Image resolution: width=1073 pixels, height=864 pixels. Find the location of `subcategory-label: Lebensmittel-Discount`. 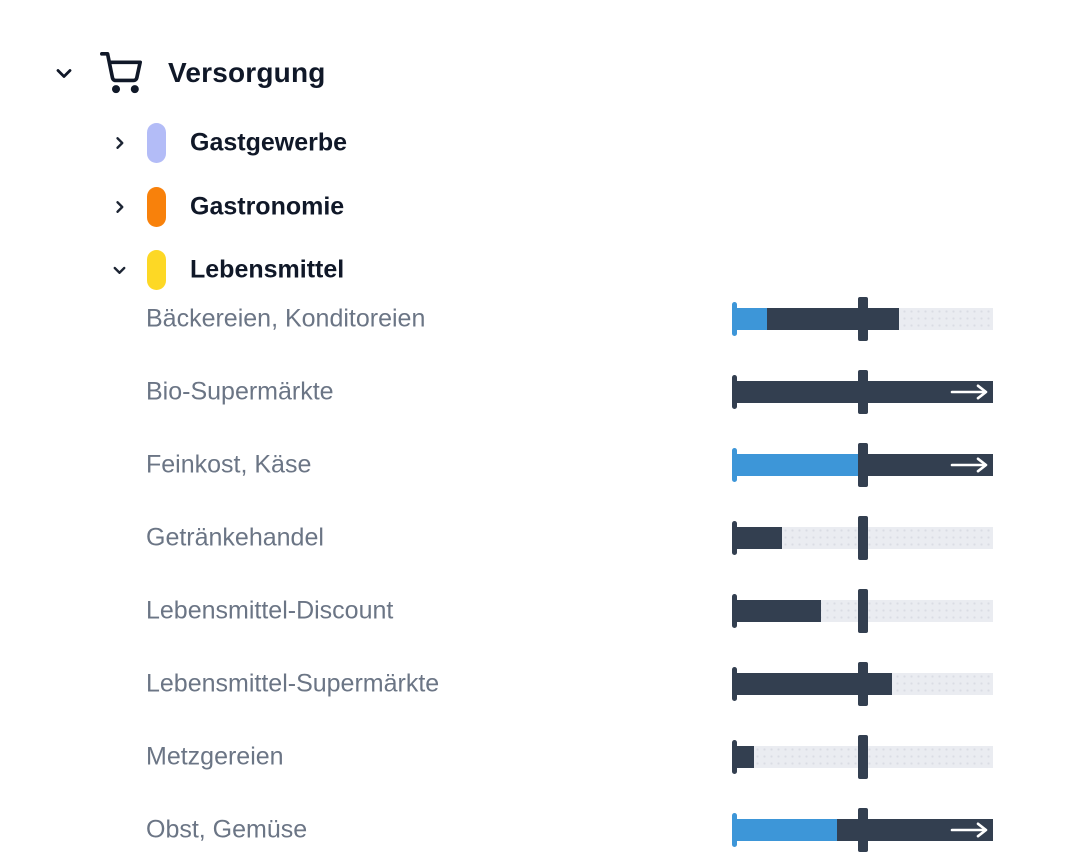

subcategory-label: Lebensmittel-Discount is located at coordinates (270, 610).